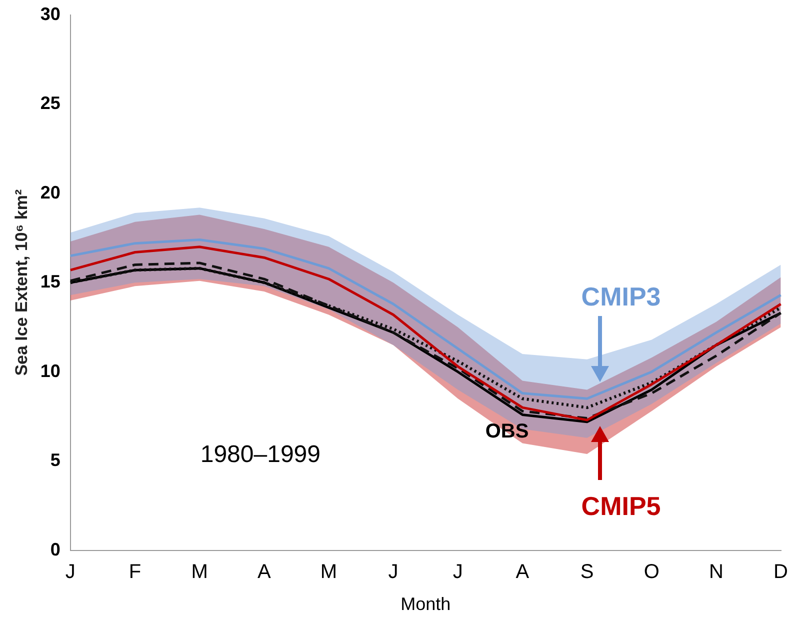 This screenshot has width=798, height=620. I want to click on y-tick-label: 20, so click(50, 192).